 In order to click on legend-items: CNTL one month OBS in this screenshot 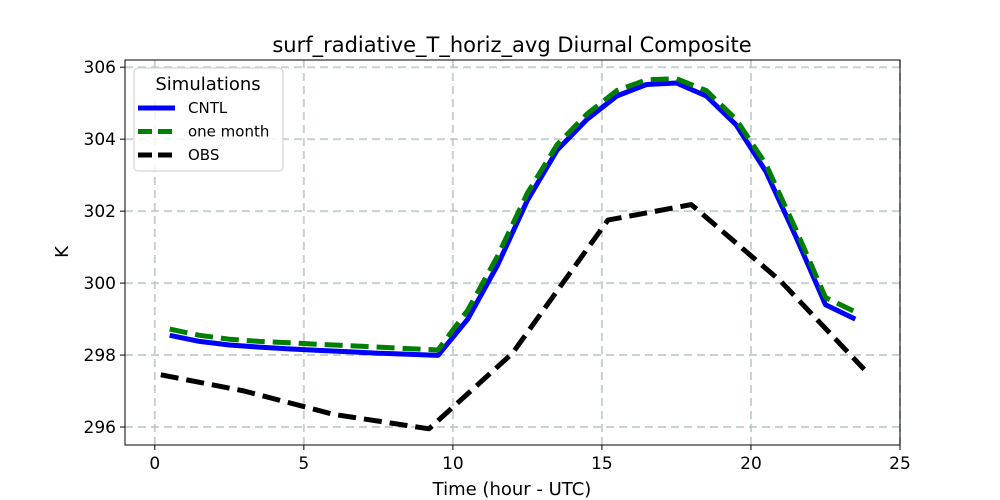, I will do `click(203, 131)`.